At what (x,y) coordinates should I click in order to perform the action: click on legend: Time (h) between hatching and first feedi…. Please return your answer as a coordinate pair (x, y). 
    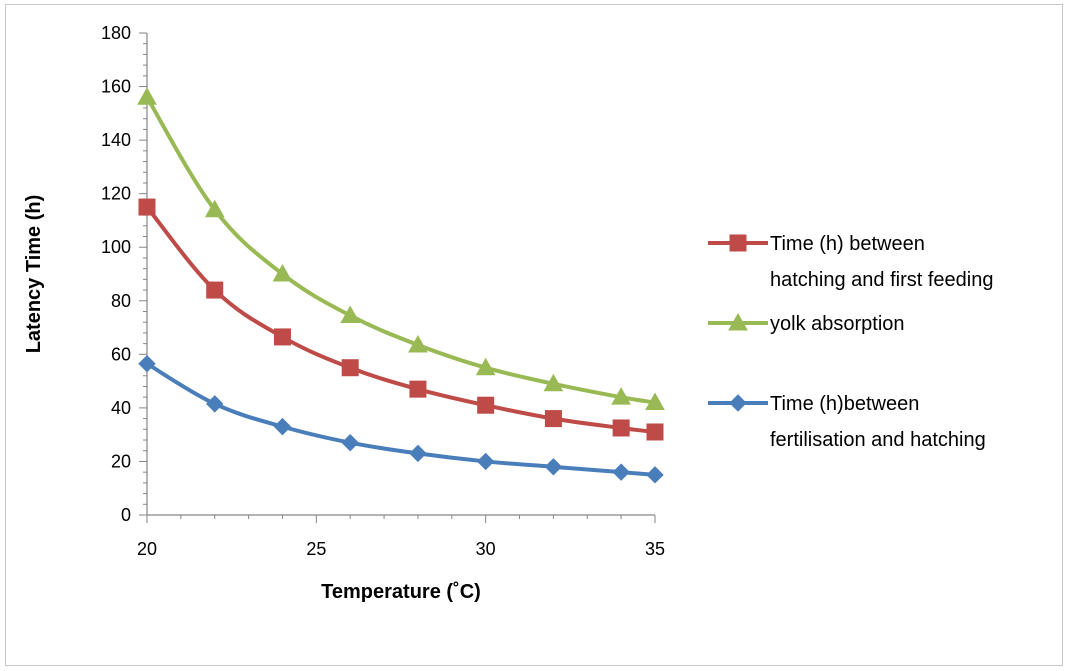
    Looking at the image, I should click on (851, 342).